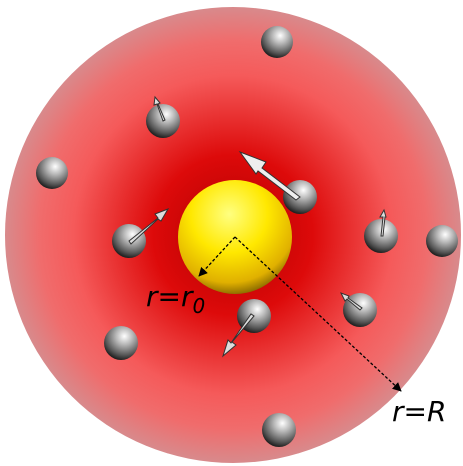  I want to click on inner-radius-label: r=r0, so click(175, 299).